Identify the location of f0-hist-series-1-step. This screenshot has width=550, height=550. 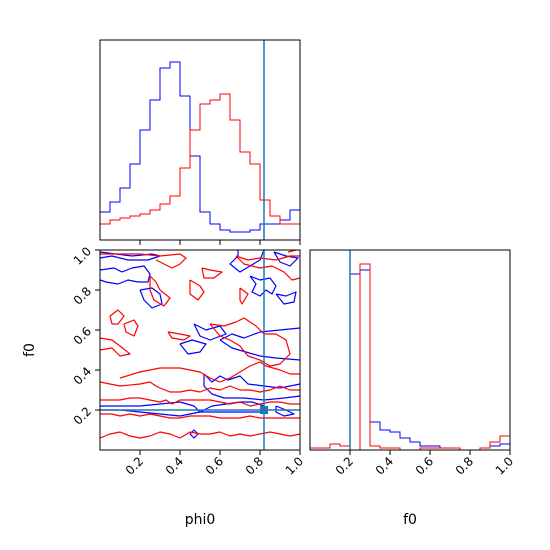
(410, 357).